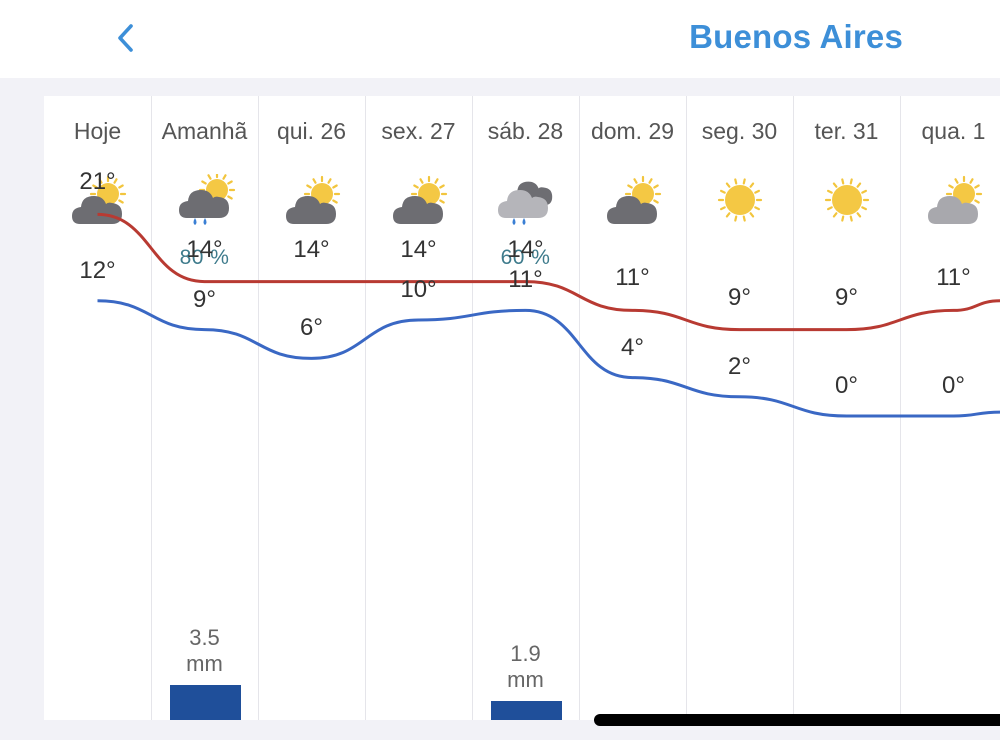  Describe the element at coordinates (500, 39) in the screenshot. I see `navigation-bar: Buenos Aires` at that location.